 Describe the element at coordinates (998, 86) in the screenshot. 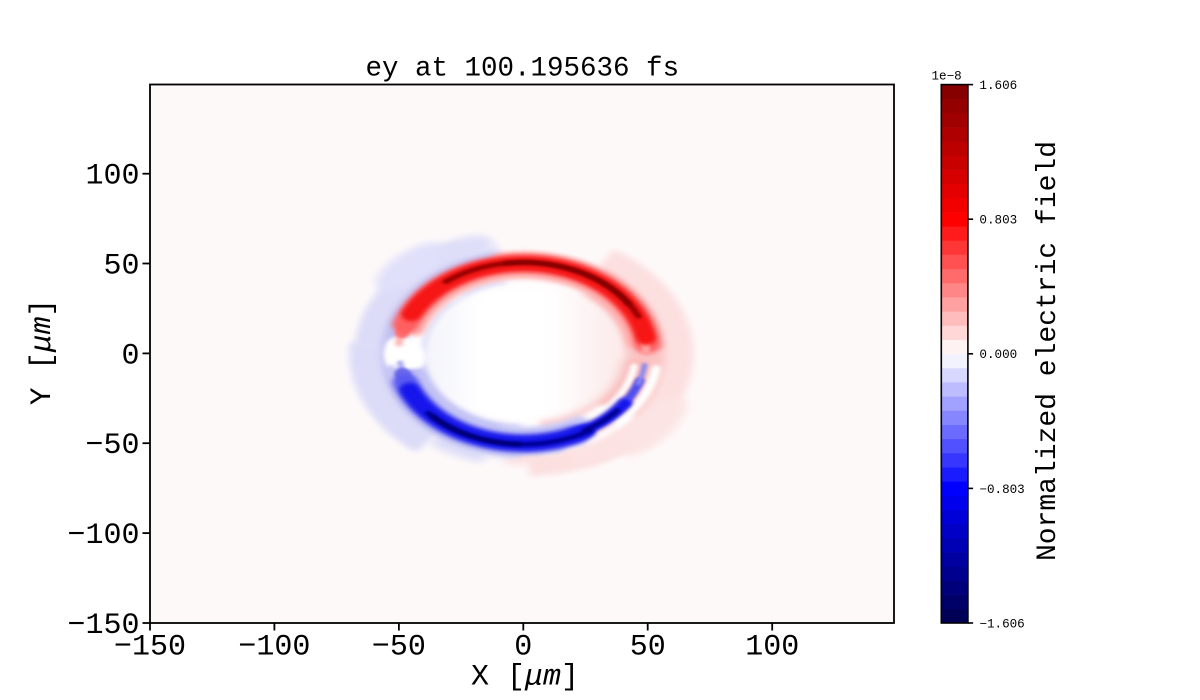

I see `svg-text: 1.606` at that location.